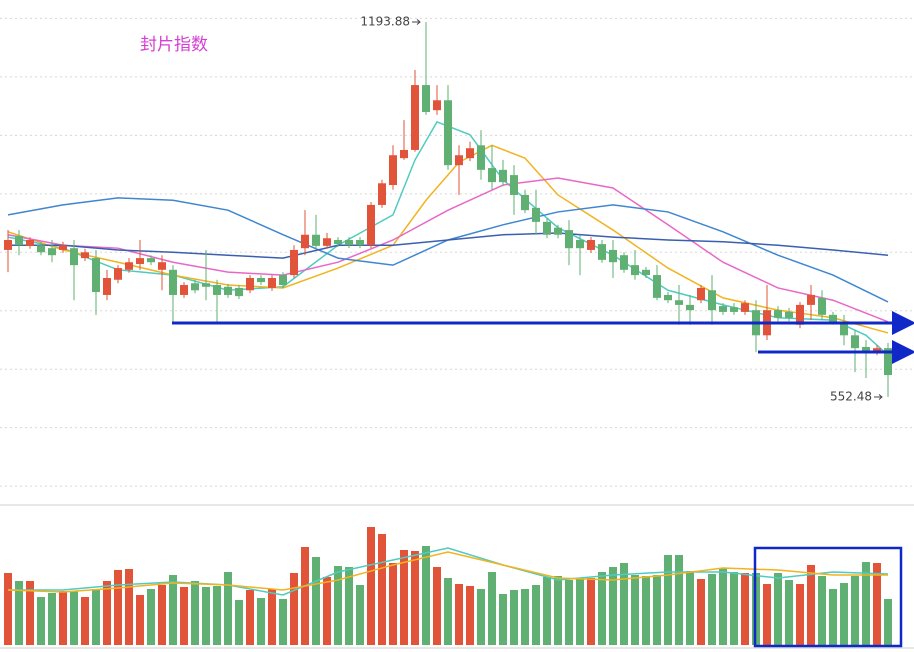  What do you see at coordinates (174, 45) in the screenshot?
I see `chart-title: 封片指数` at bounding box center [174, 45].